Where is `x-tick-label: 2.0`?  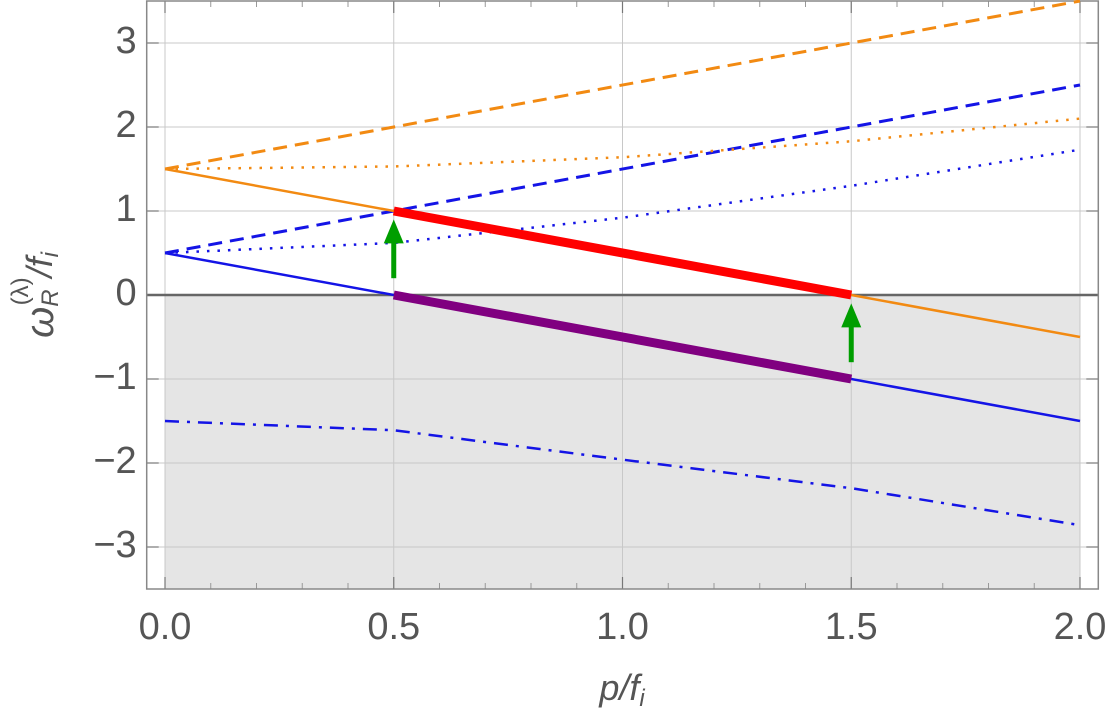
x-tick-label: 2.0 is located at coordinates (1080, 627).